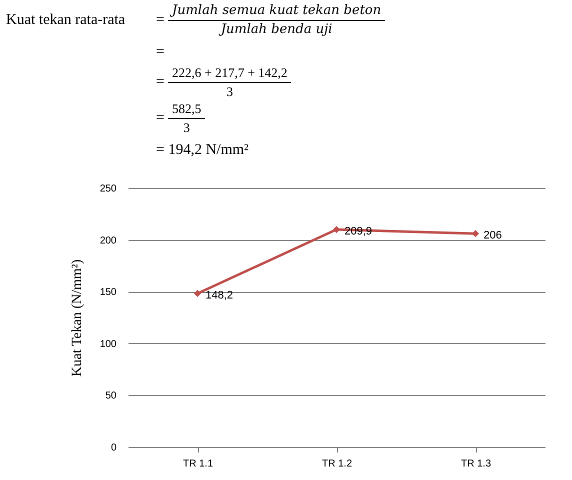 This screenshot has width=572, height=480. Describe the element at coordinates (198, 464) in the screenshot. I see `x-tick-label: TR 1.1` at that location.